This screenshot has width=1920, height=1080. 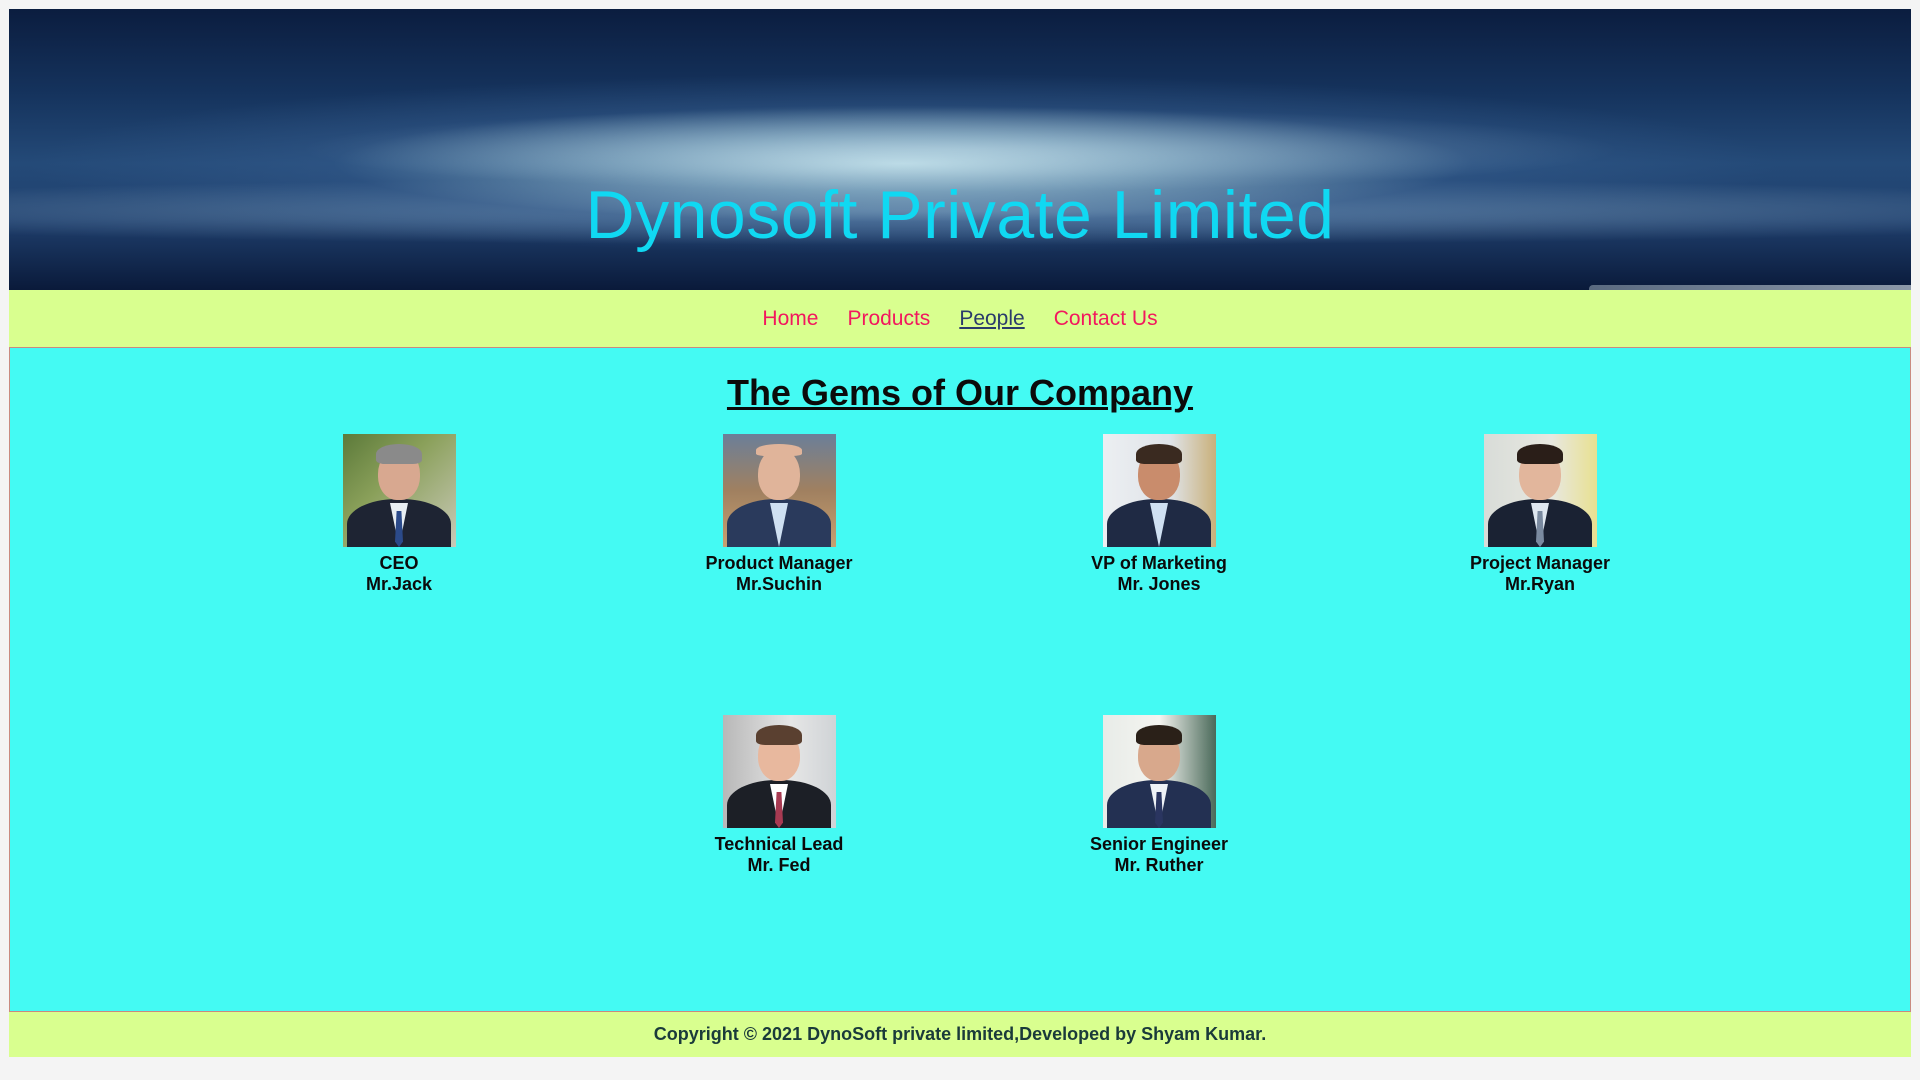 I want to click on person-card-senior-engineer: Senior Engineer Mr. Ruther, so click(x=1159, y=795).